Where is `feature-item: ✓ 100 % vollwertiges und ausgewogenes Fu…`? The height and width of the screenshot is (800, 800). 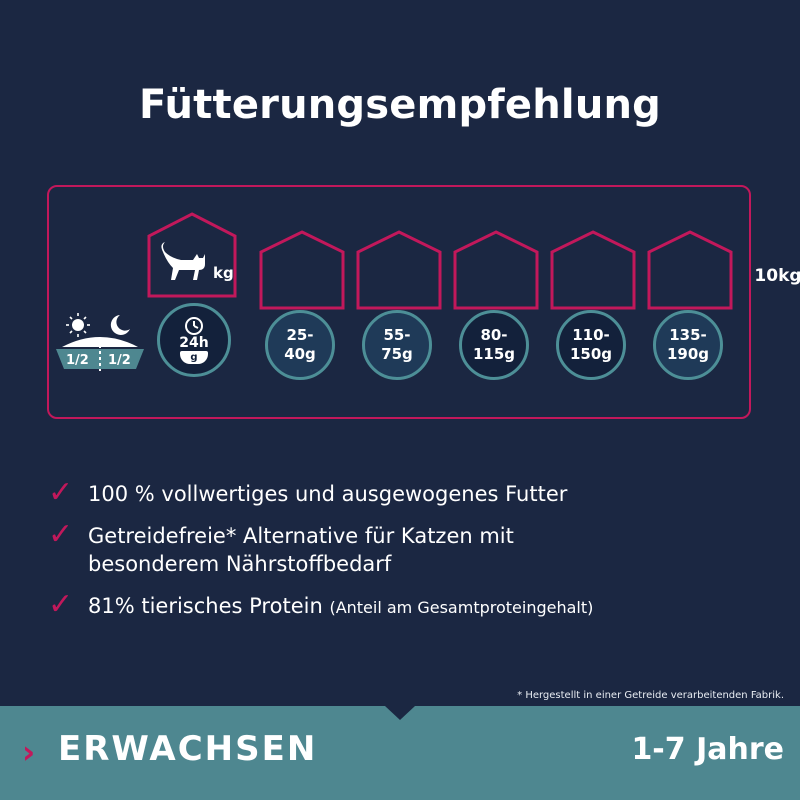 feature-item: ✓ 100 % vollwertiges und ausgewogenes Fu… is located at coordinates (408, 492).